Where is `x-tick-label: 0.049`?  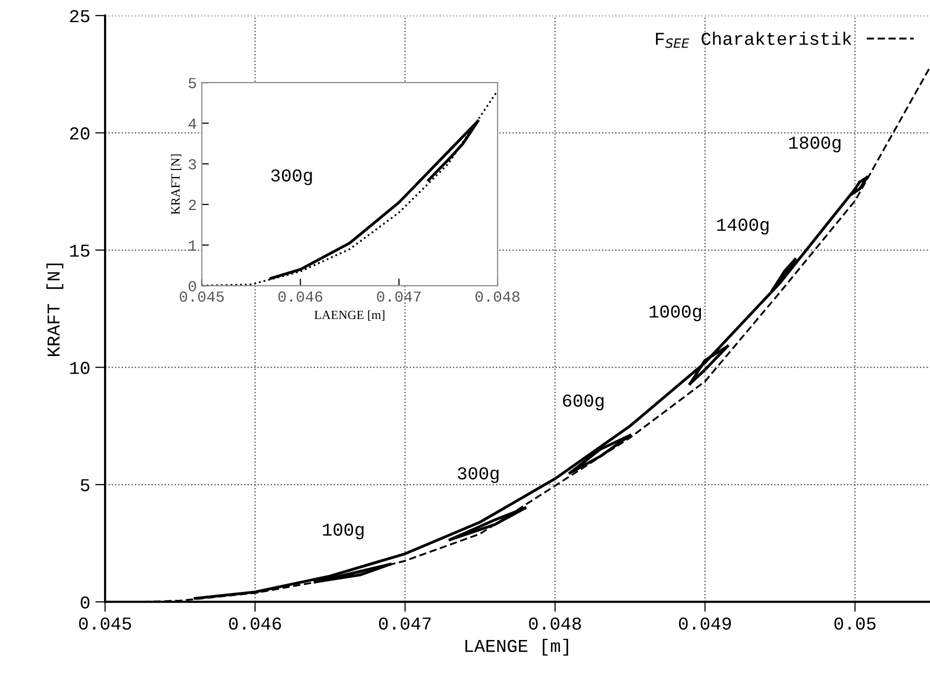 x-tick-label: 0.049 is located at coordinates (705, 623).